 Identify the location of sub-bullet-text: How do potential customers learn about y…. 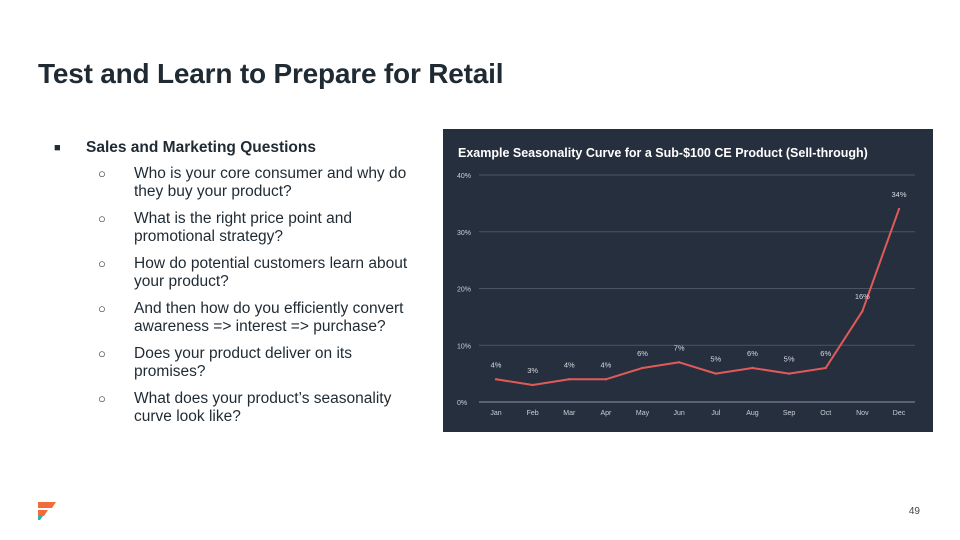
(271, 272).